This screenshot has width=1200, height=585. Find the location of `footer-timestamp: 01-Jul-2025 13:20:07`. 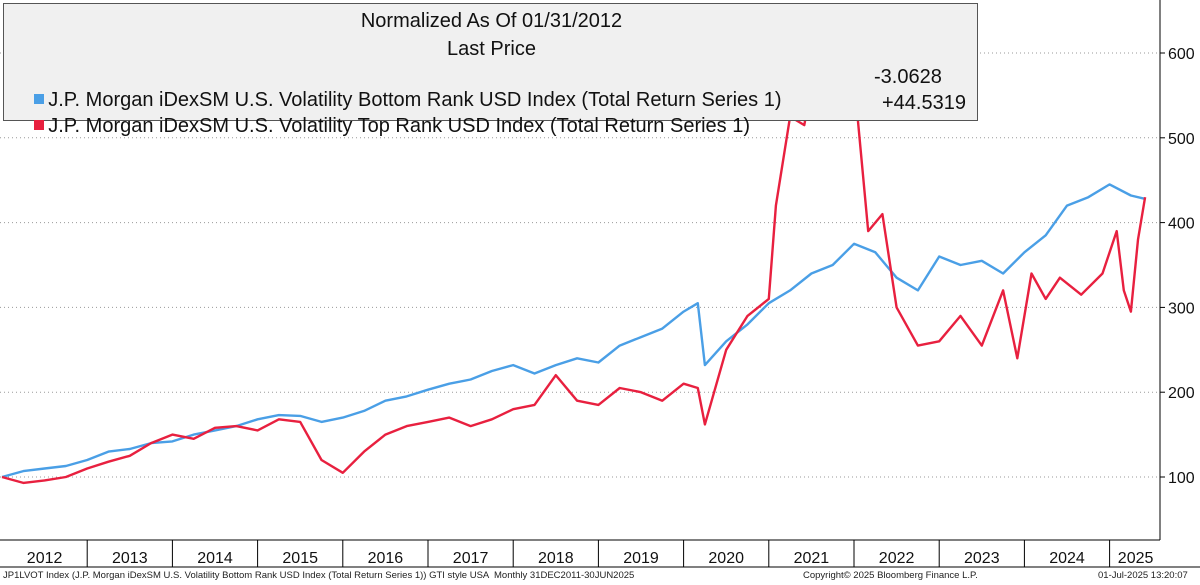

footer-timestamp: 01-Jul-2025 13:20:07 is located at coordinates (1143, 575).